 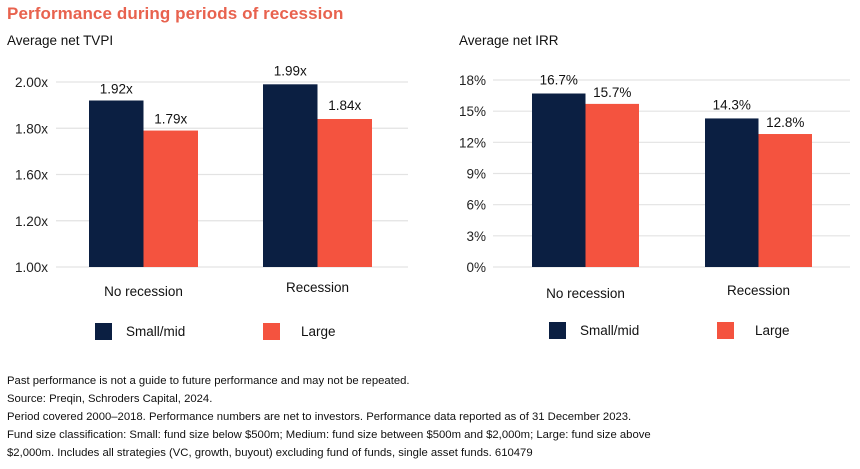 I want to click on tvpi-data-label: 1.79x, so click(x=170, y=119).